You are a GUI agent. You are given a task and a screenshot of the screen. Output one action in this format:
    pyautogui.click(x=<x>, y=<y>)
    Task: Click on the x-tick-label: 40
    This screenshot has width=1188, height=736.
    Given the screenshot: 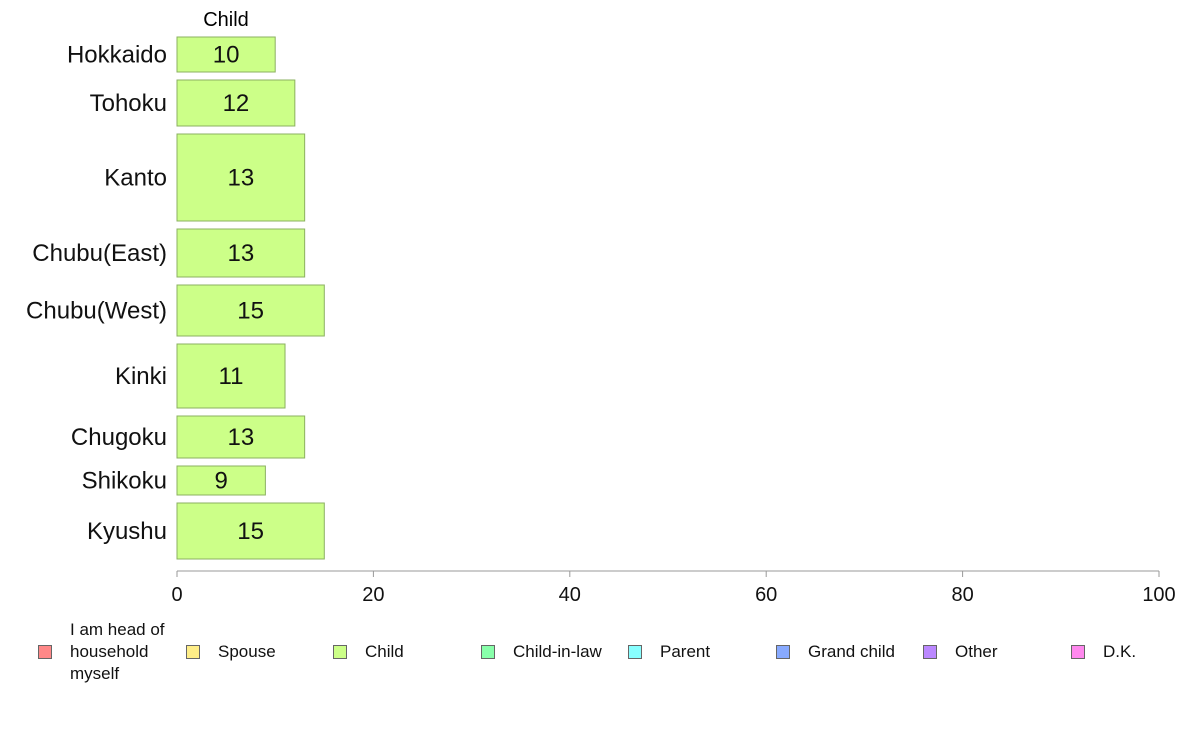 What is the action you would take?
    pyautogui.click(x=570, y=595)
    